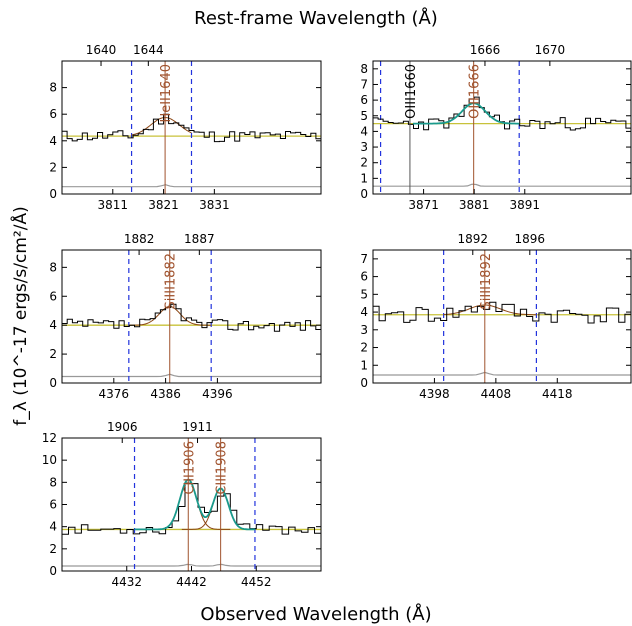  I want to click on x-tick-label: 4386, so click(165, 394).